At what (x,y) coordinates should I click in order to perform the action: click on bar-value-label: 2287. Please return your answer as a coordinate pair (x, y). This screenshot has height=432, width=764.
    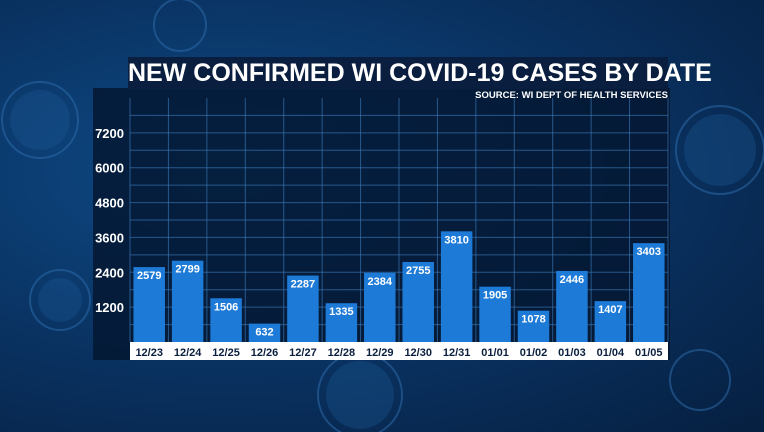
    Looking at the image, I should click on (303, 285).